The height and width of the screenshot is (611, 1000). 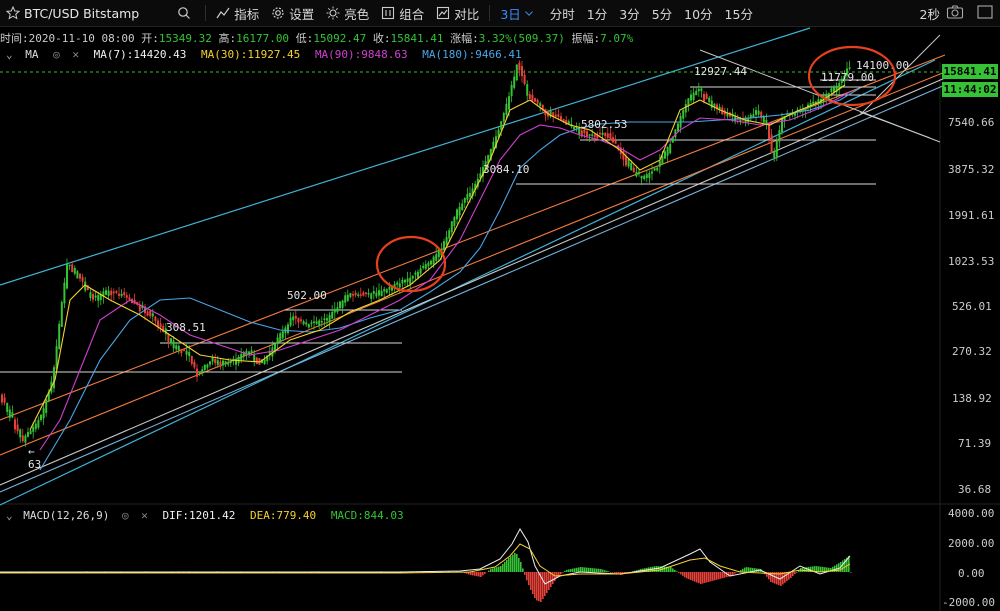 What do you see at coordinates (402, 13) in the screenshot?
I see `combo-button: 组合` at bounding box center [402, 13].